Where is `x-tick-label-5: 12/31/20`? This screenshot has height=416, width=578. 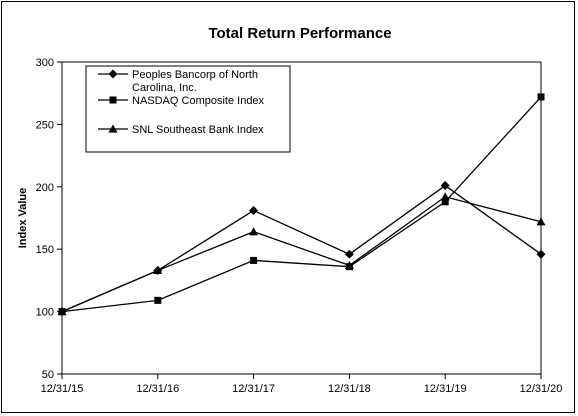 x-tick-label-5: 12/31/20 is located at coordinates (541, 389).